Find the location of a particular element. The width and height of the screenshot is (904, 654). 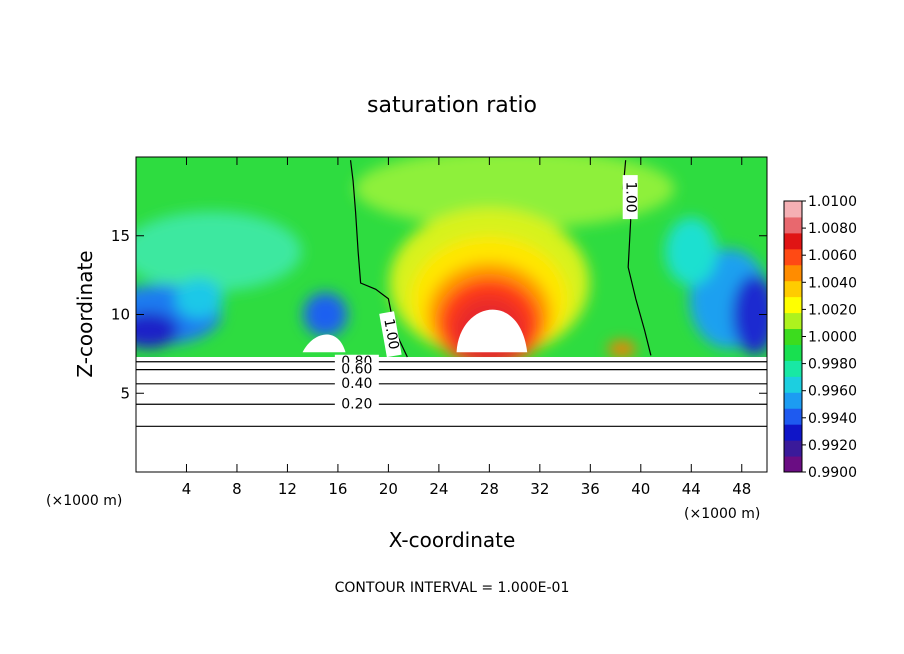

x-tick-label: 44 is located at coordinates (691, 489).